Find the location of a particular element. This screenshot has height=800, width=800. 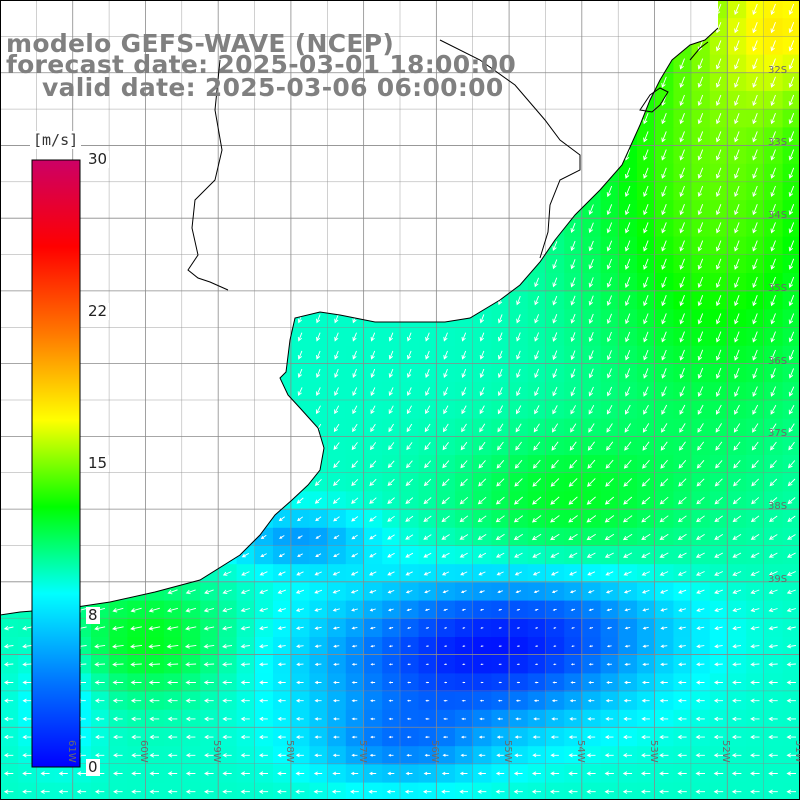

valid-date: valid date: 2025-03-06 06:00:00 is located at coordinates (273, 87).